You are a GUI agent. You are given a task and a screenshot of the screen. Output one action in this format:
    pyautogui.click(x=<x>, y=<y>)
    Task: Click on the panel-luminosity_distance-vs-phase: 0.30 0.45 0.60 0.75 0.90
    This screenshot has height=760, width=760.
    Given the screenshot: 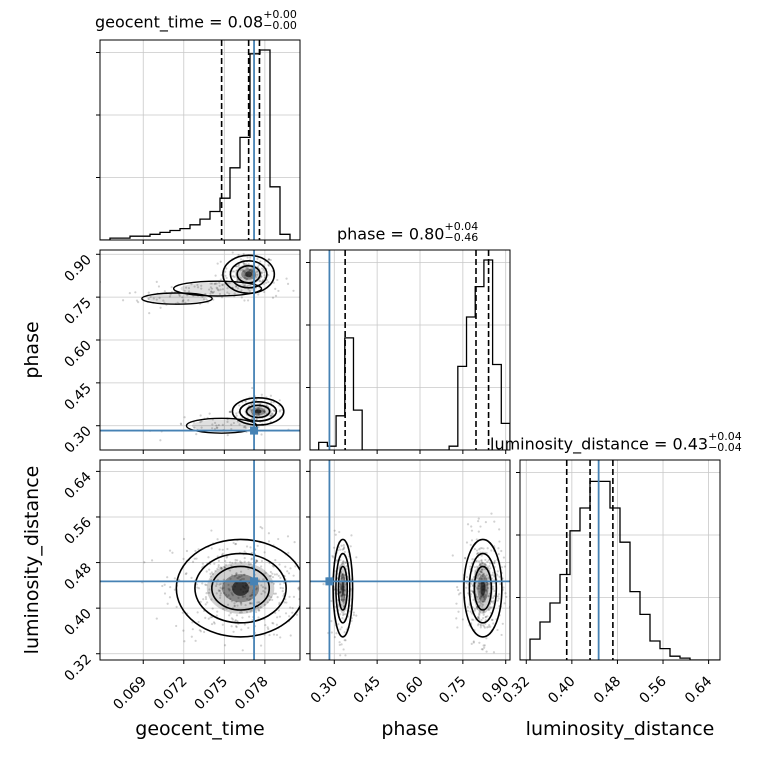 What is the action you would take?
    pyautogui.click(x=409, y=583)
    